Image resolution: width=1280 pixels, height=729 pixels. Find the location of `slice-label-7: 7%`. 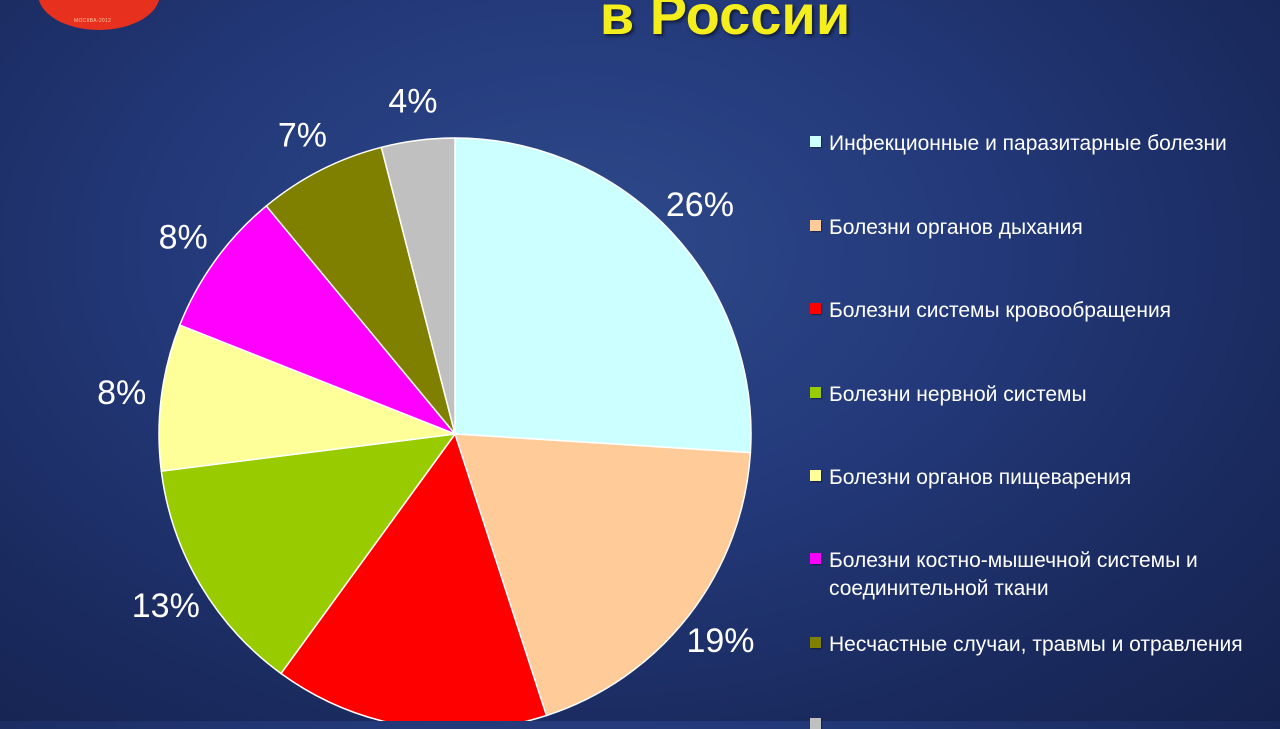

slice-label-7: 7% is located at coordinates (302, 136).